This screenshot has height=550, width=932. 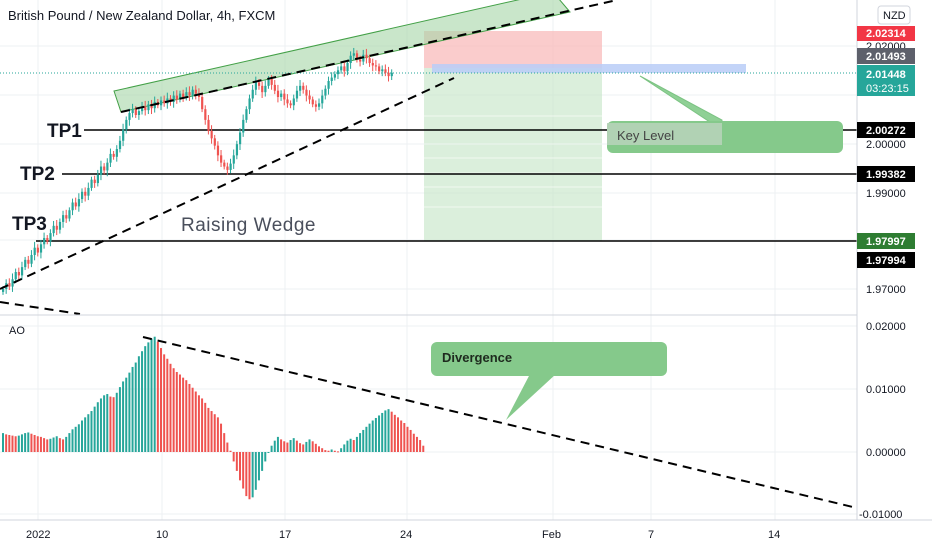 What do you see at coordinates (886, 34) in the screenshot?
I see `svg-text: 2.02314` at bounding box center [886, 34].